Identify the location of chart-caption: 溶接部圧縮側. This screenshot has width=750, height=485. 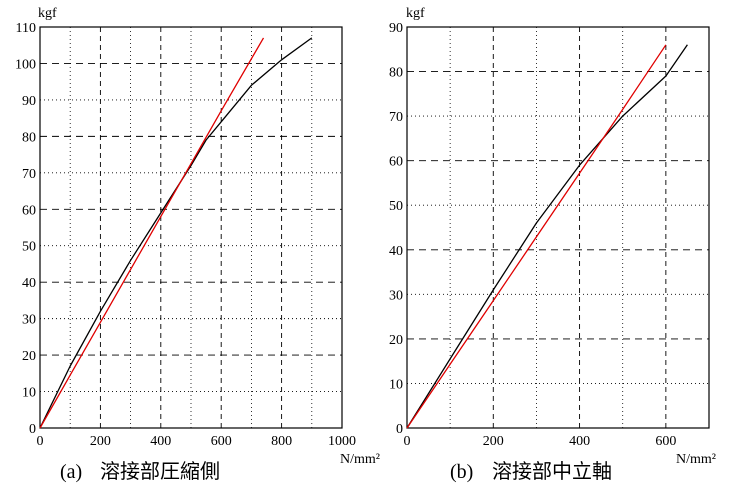
(160, 471).